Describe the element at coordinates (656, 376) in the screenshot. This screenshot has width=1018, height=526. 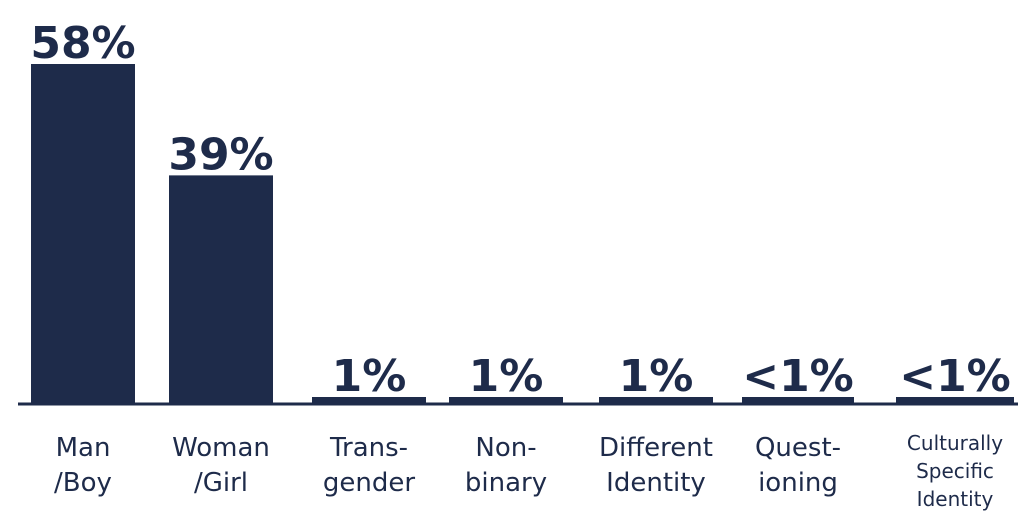
I see `value-label-4: 1%` at that location.